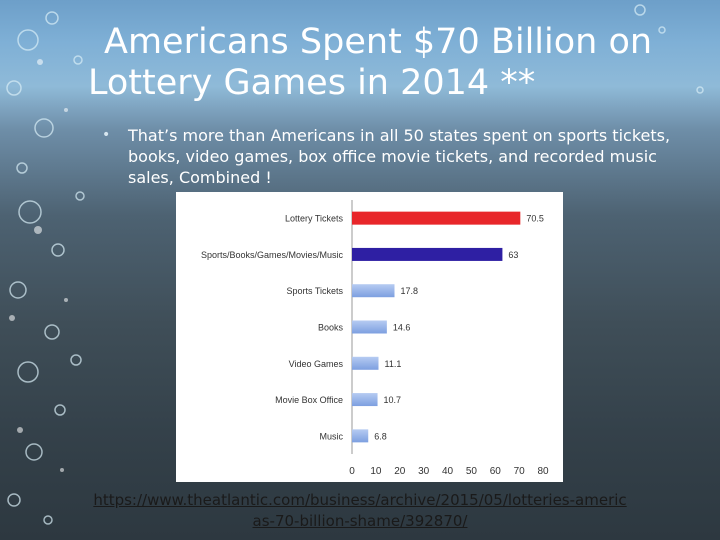 This screenshot has width=720, height=540. Describe the element at coordinates (535, 219) in the screenshot. I see `value-label-0: 70.5` at that location.